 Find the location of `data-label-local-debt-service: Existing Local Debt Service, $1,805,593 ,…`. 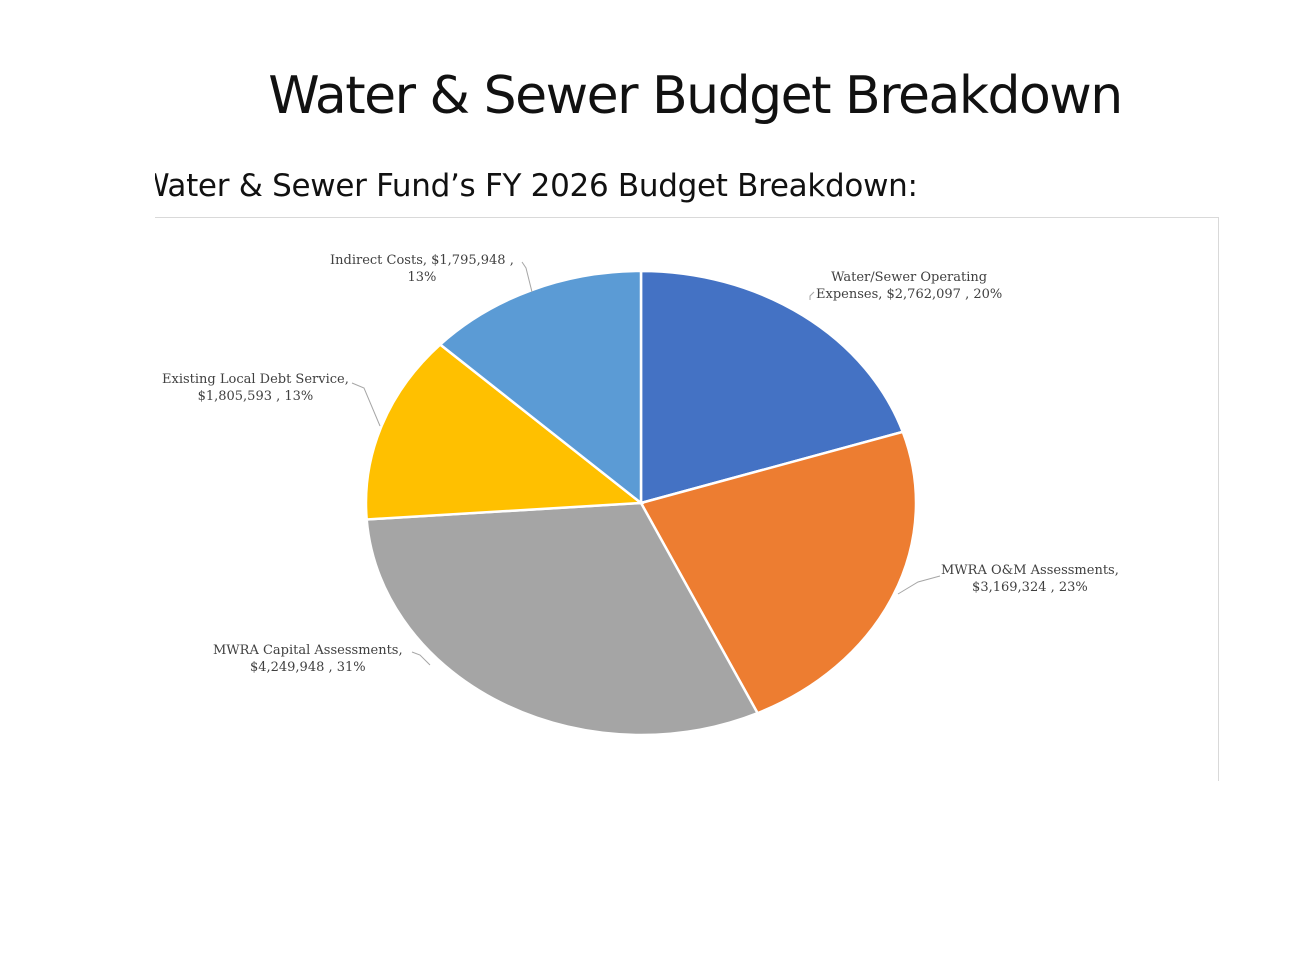

data-label-local-debt-service: Existing Local Debt Service, $1,805,593 ,… is located at coordinates (255, 388).